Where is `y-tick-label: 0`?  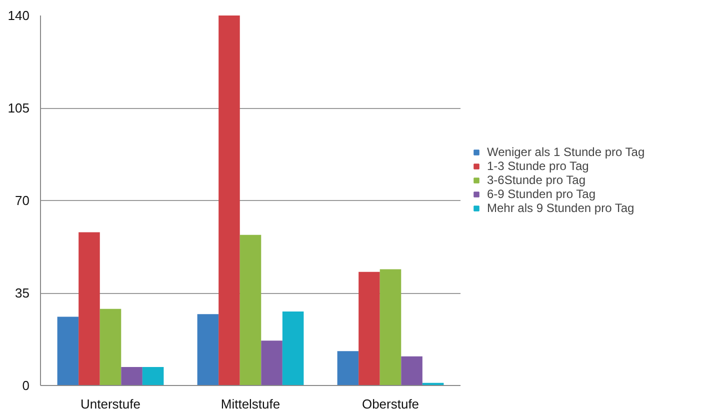
y-tick-label: 0 is located at coordinates (26, 385).